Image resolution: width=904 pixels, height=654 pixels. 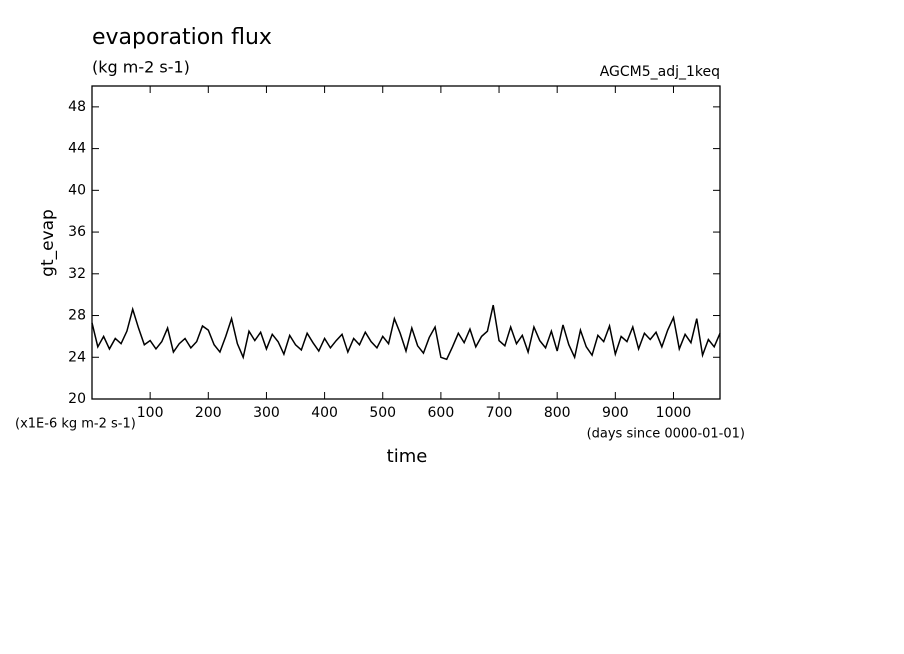 I want to click on x-tick-label: 300, so click(x=266, y=413).